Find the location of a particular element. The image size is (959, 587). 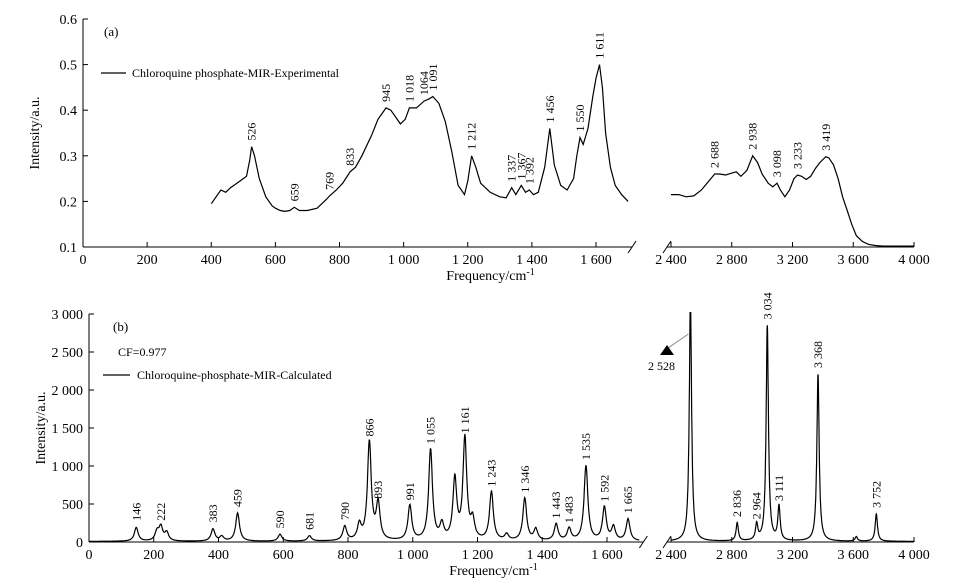

peak-label: 790 is located at coordinates (345, 511).